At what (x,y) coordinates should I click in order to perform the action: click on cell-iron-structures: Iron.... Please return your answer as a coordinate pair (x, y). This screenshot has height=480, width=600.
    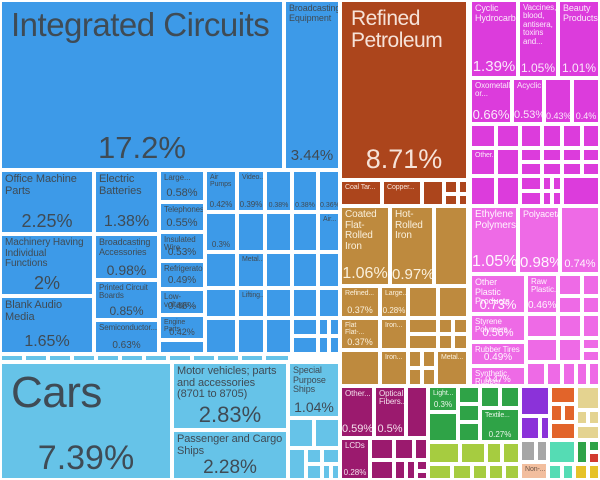
    Looking at the image, I should click on (394, 334).